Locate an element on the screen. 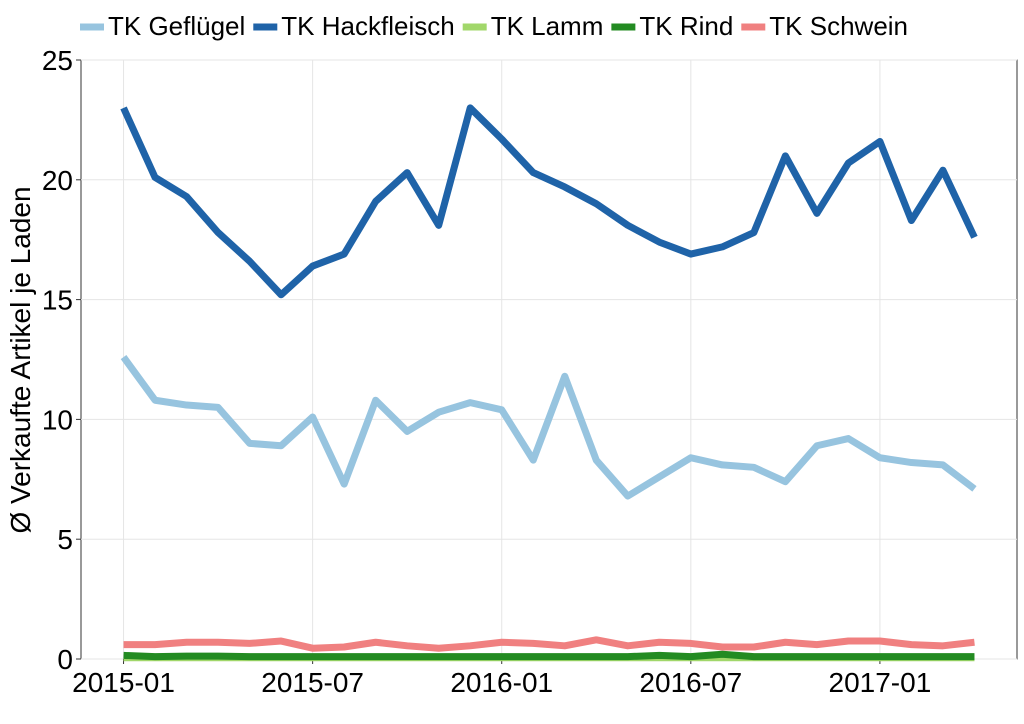 This screenshot has width=1024, height=724. legend-label: TK Geflügel is located at coordinates (176, 26).